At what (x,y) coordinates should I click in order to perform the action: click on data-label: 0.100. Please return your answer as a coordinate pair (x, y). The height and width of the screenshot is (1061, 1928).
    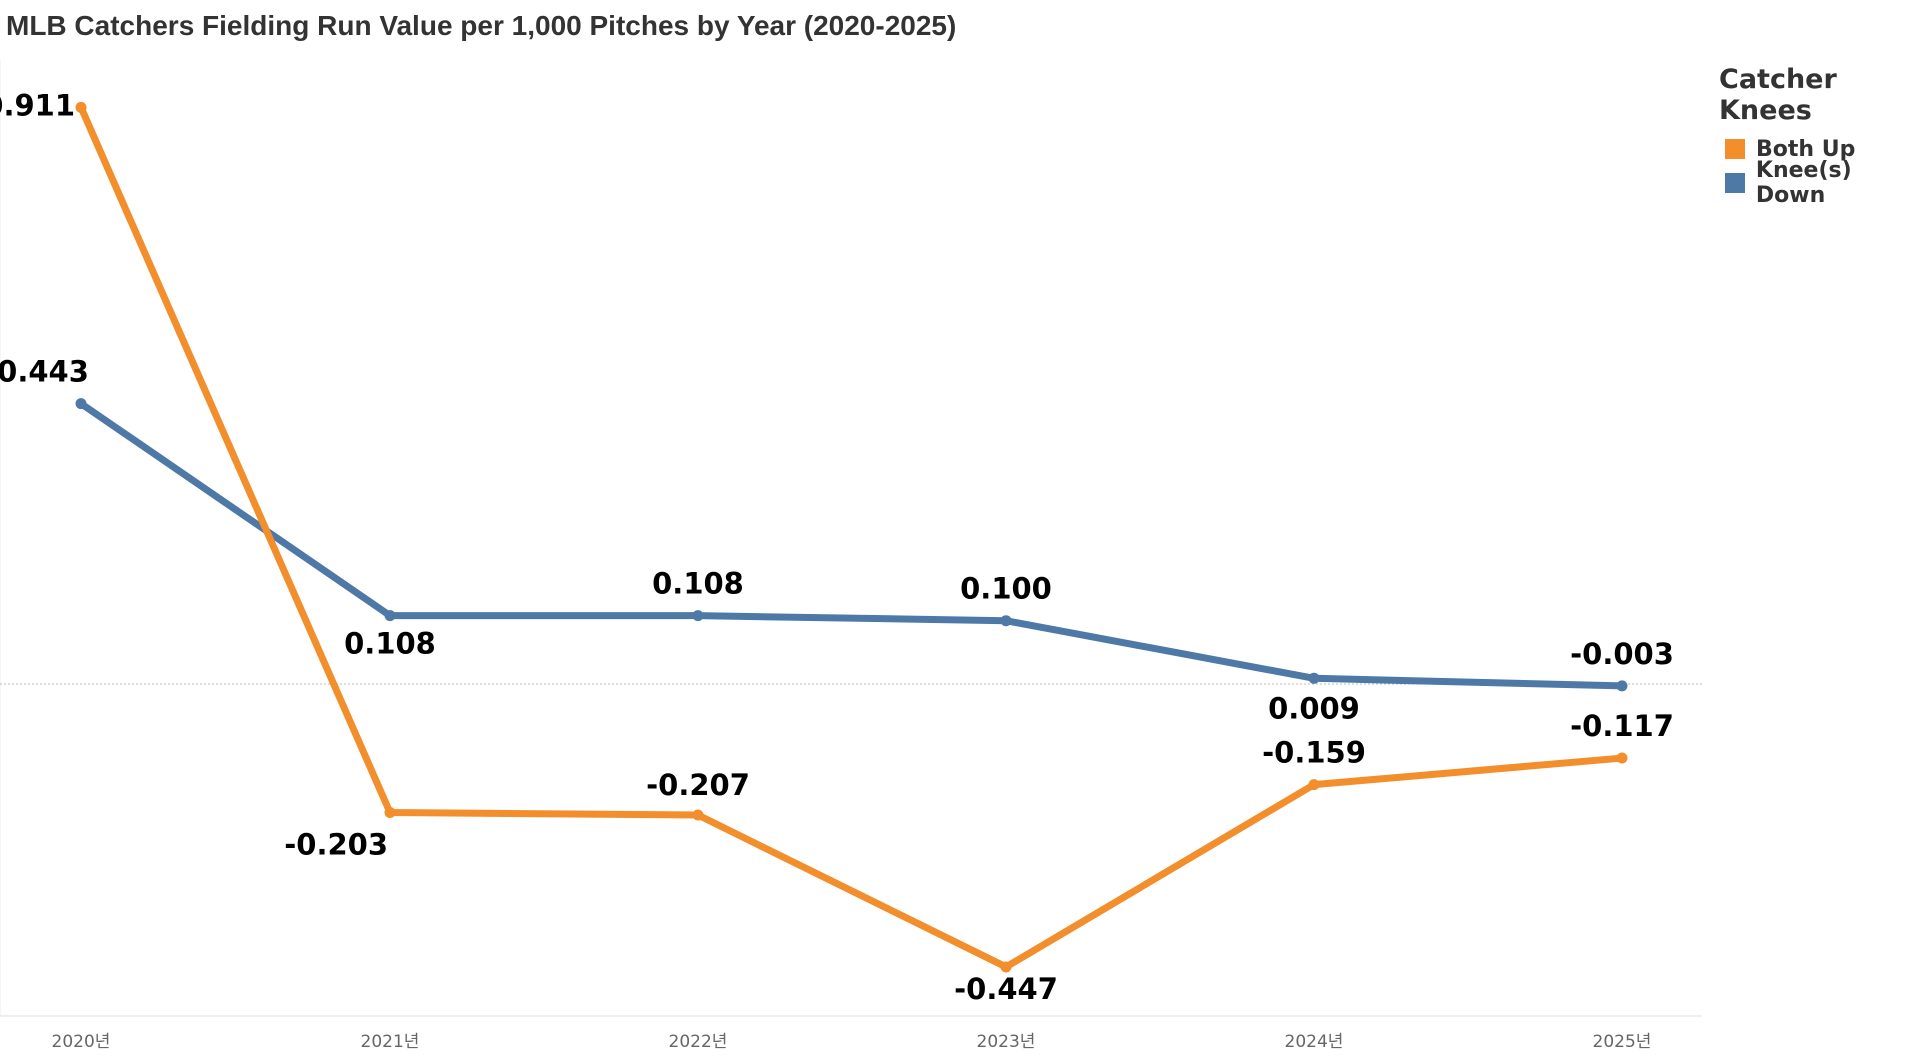
    Looking at the image, I should click on (1006, 589).